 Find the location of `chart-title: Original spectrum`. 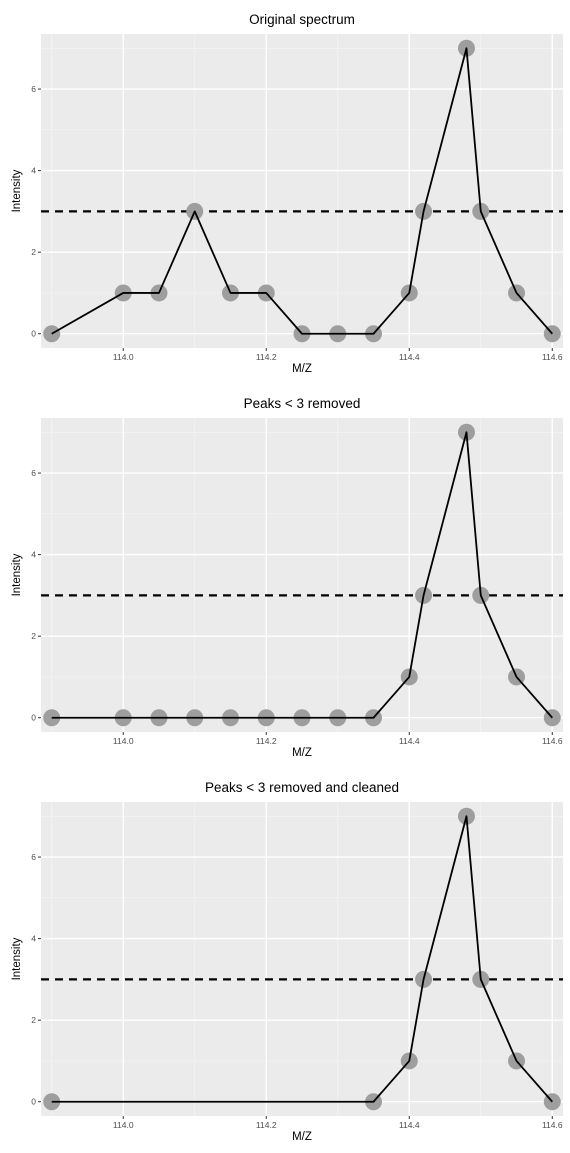

chart-title: Original spectrum is located at coordinates (302, 19).